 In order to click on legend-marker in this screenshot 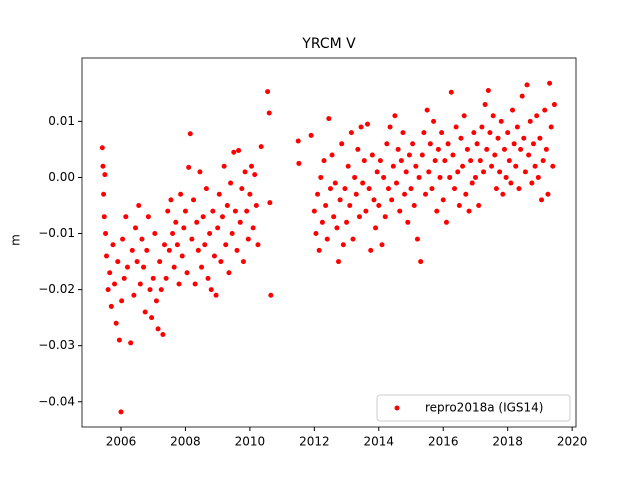, I will do `click(397, 408)`.